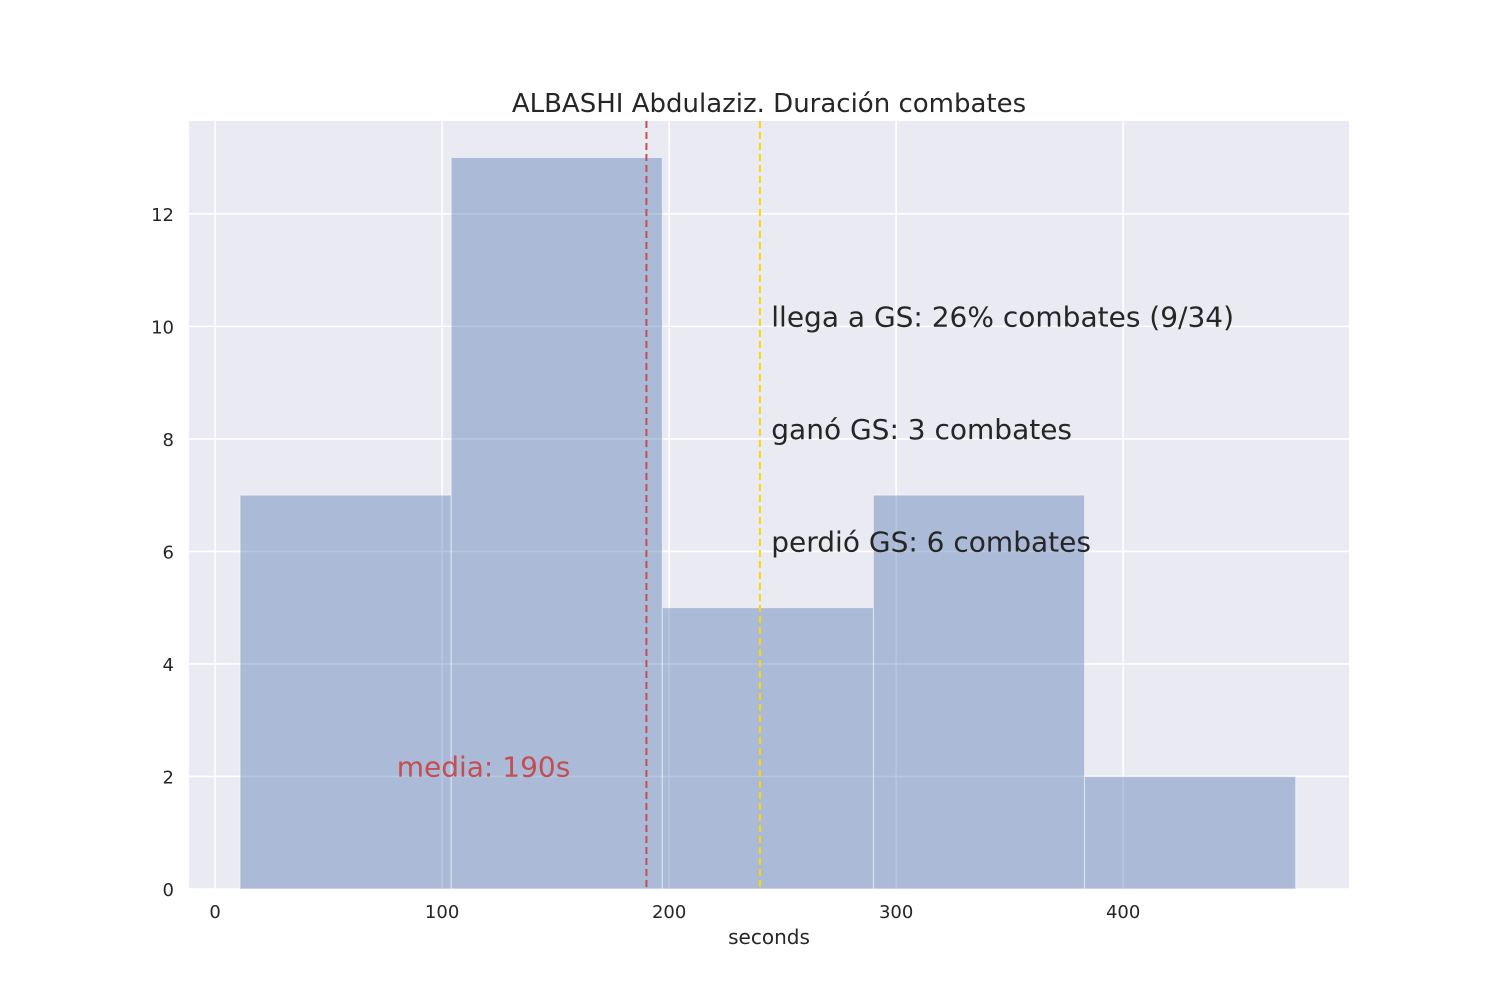  I want to click on x-tick-label: 200, so click(669, 912).